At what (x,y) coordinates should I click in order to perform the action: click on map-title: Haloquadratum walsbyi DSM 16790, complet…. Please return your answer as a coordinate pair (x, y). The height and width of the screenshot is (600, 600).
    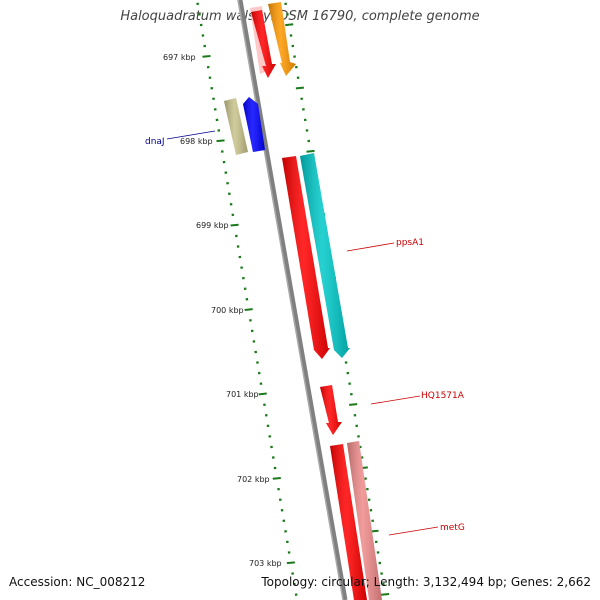
    Looking at the image, I should click on (300, 16).